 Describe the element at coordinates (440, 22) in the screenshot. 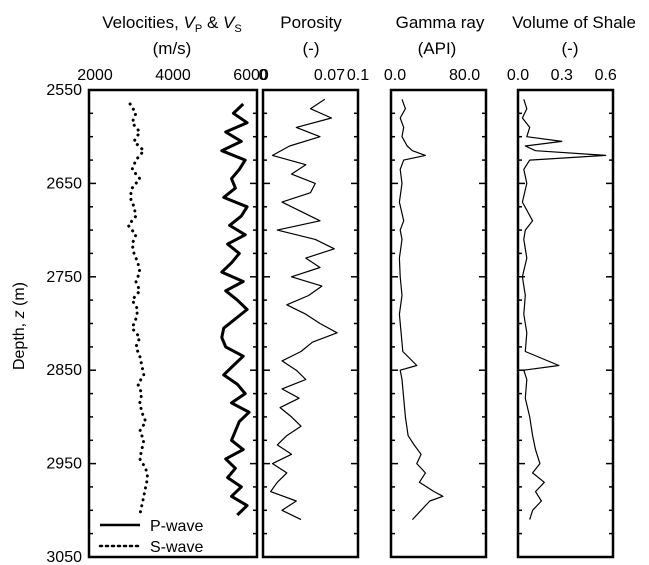

I see `gamma-ray-track-title: Gamma ray` at that location.